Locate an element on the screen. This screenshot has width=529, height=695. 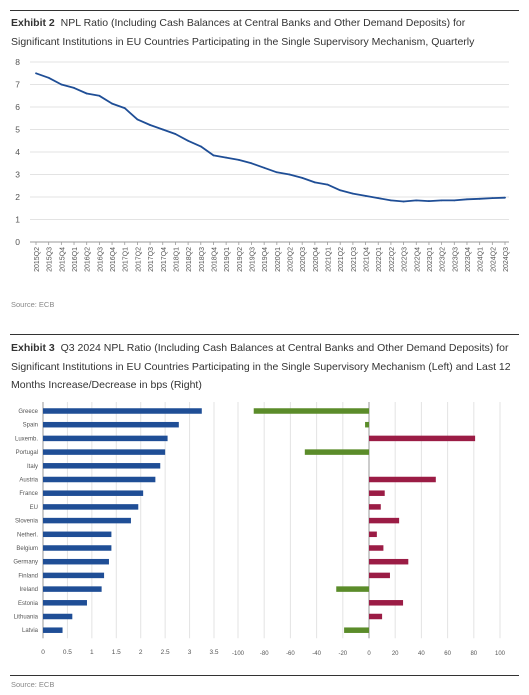
country-label: Greece is located at coordinates (28, 412).